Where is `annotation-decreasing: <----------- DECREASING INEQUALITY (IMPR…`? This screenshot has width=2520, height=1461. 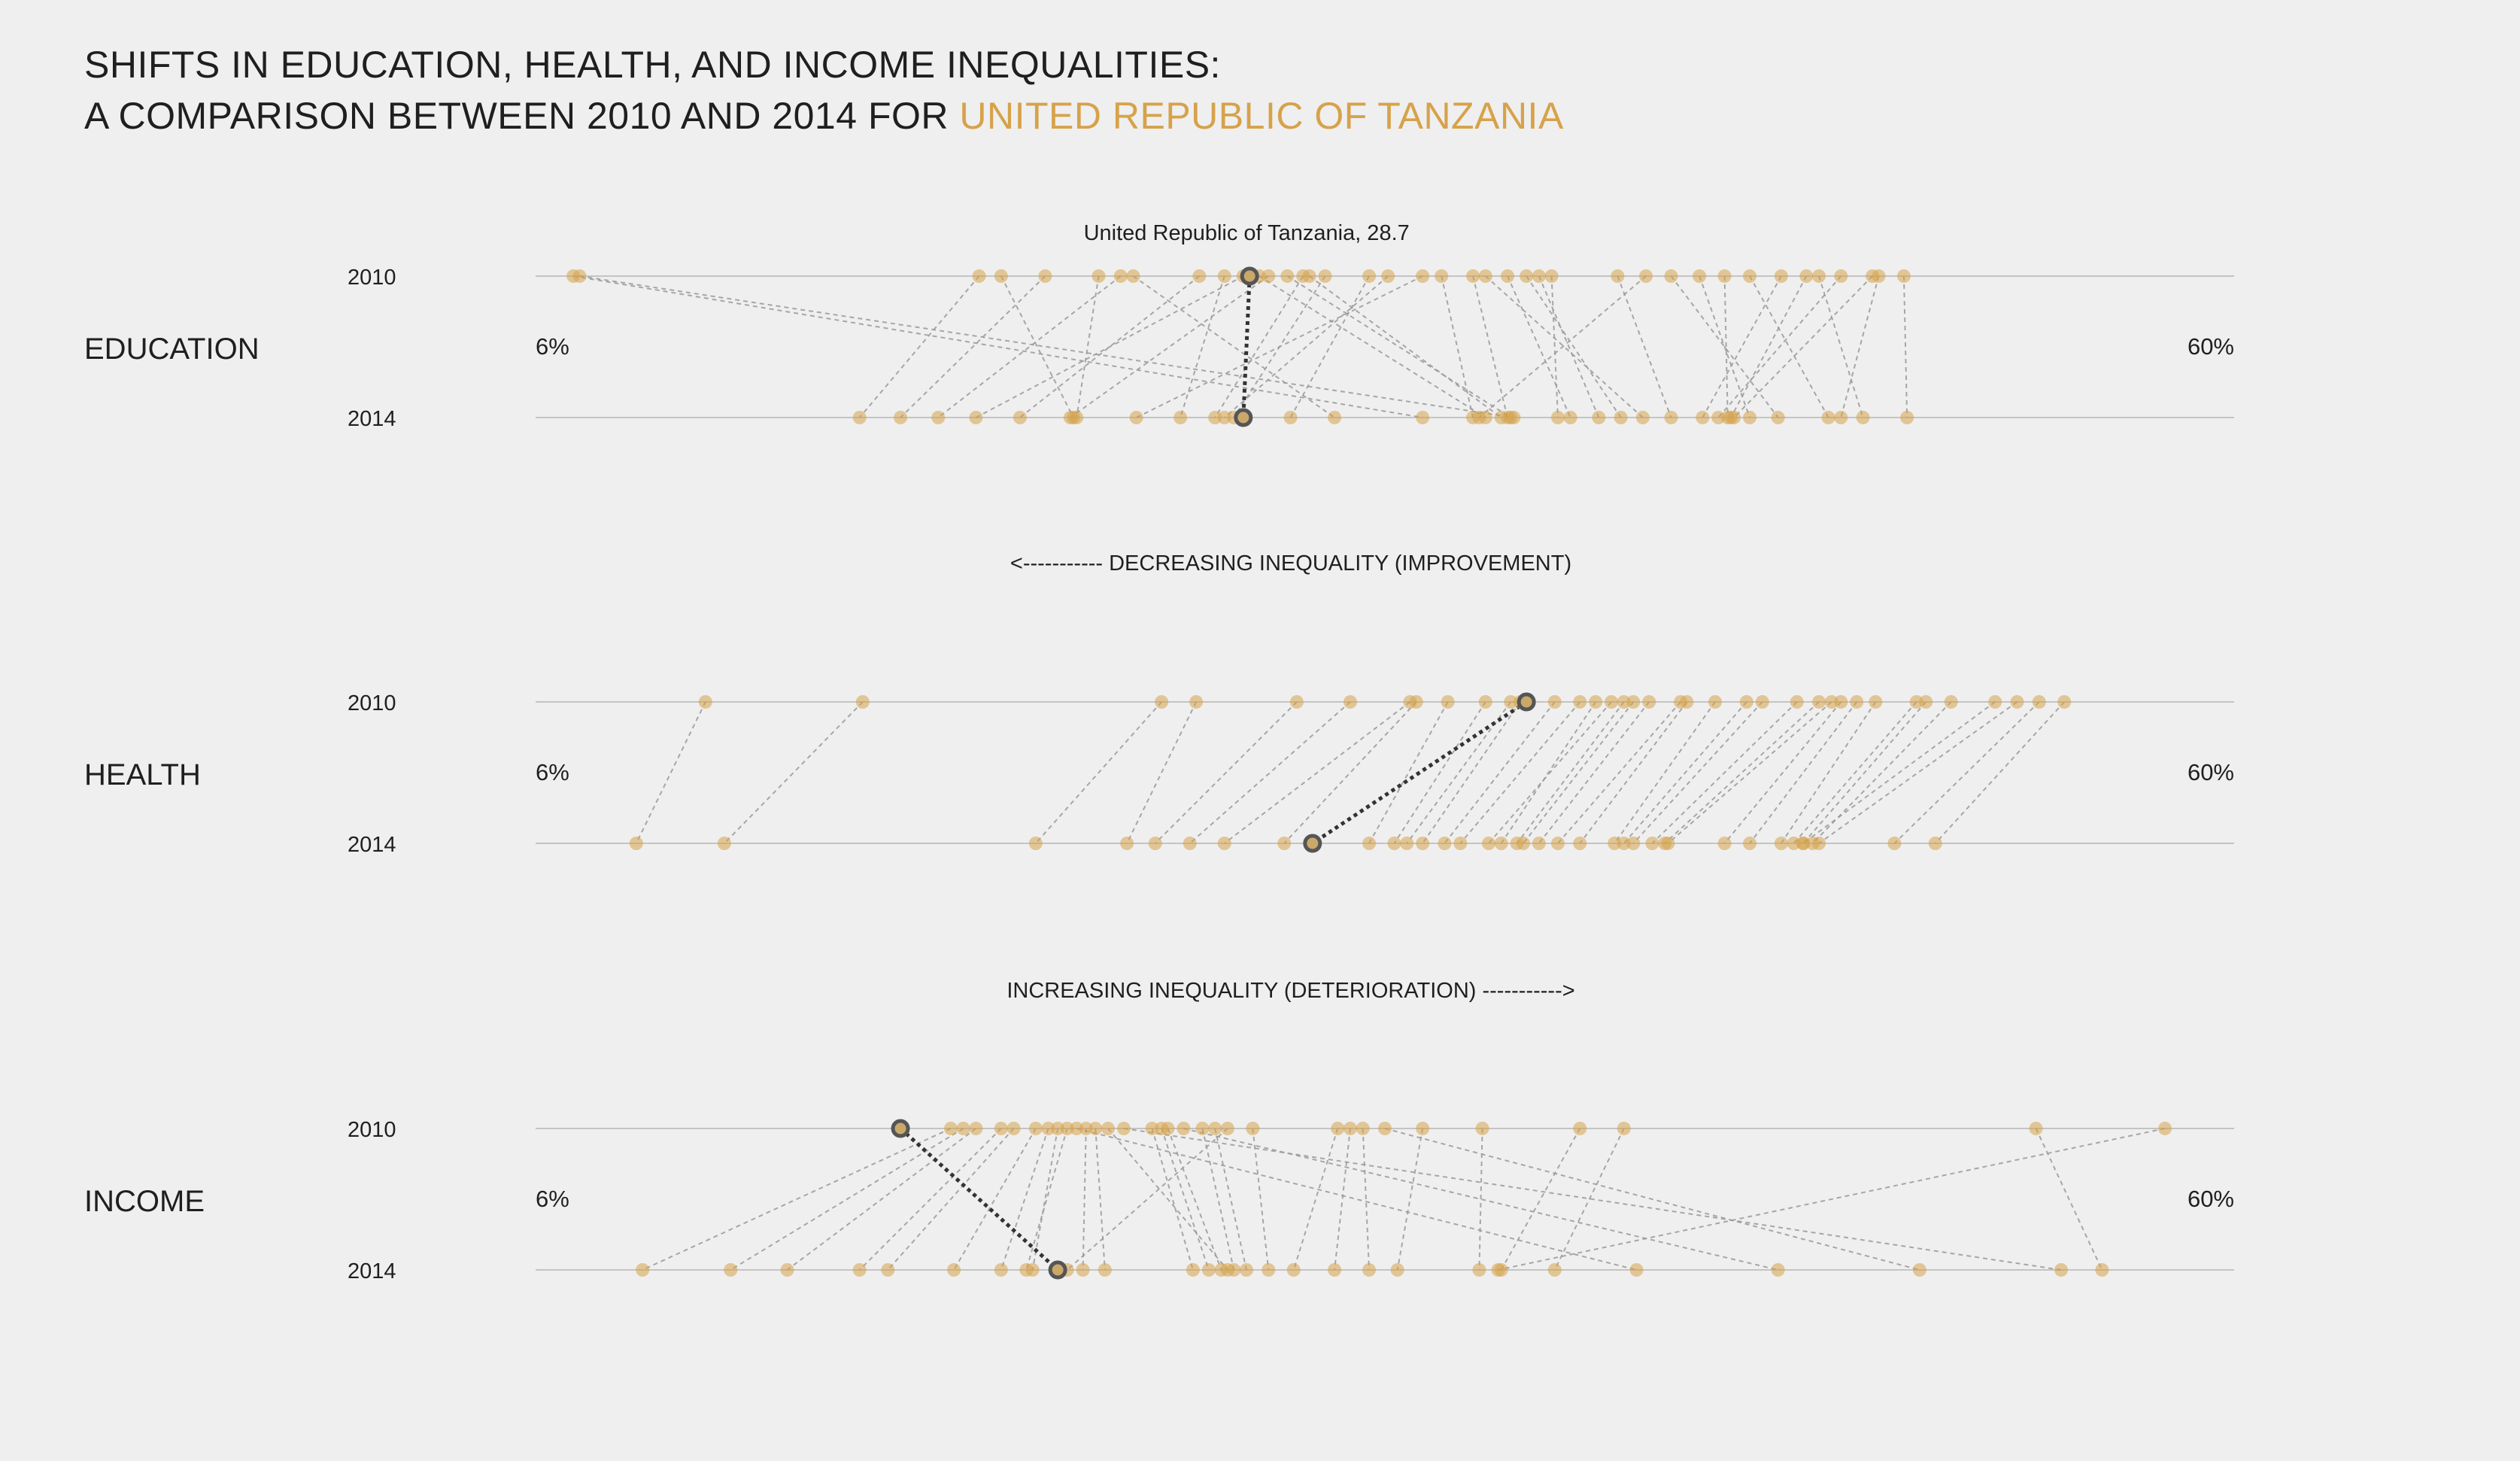
annotation-decreasing: <----------- DECREASING INEQUALITY (IMPR… is located at coordinates (1290, 563).